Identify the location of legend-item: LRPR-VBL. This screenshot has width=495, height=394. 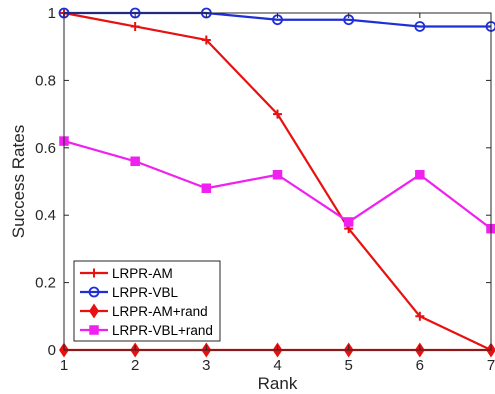
(129, 292).